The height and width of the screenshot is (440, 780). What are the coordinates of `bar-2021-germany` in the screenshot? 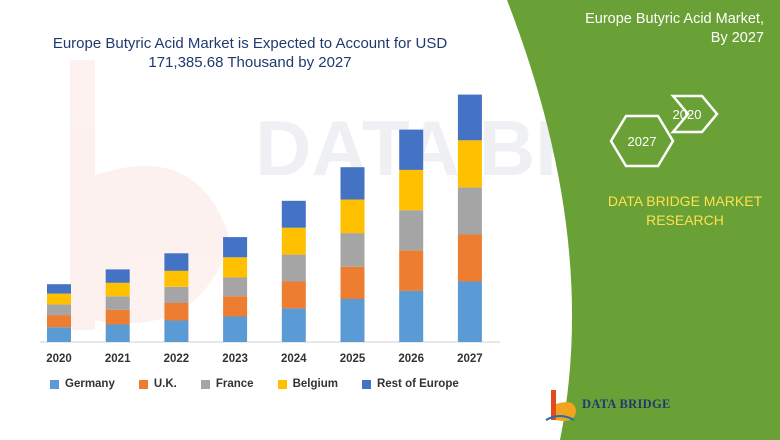 It's located at (117, 333).